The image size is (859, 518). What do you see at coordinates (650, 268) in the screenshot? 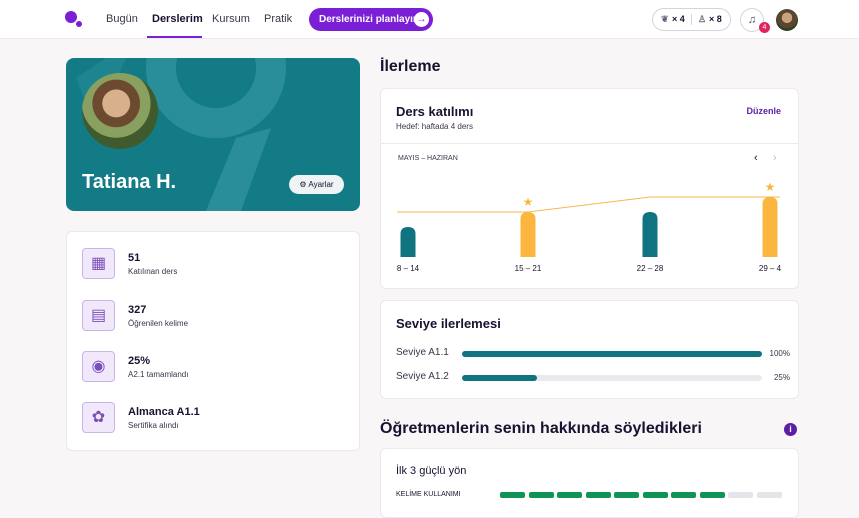
I see `x-tick-label: 22 – 28` at bounding box center [650, 268].